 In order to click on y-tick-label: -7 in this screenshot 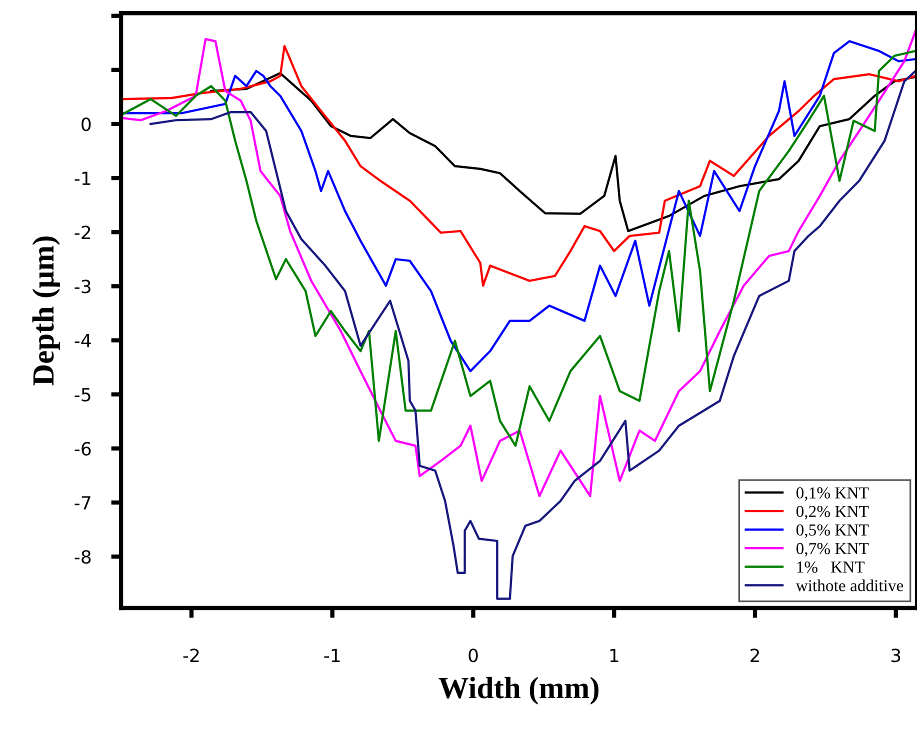, I will do `click(82, 503)`.